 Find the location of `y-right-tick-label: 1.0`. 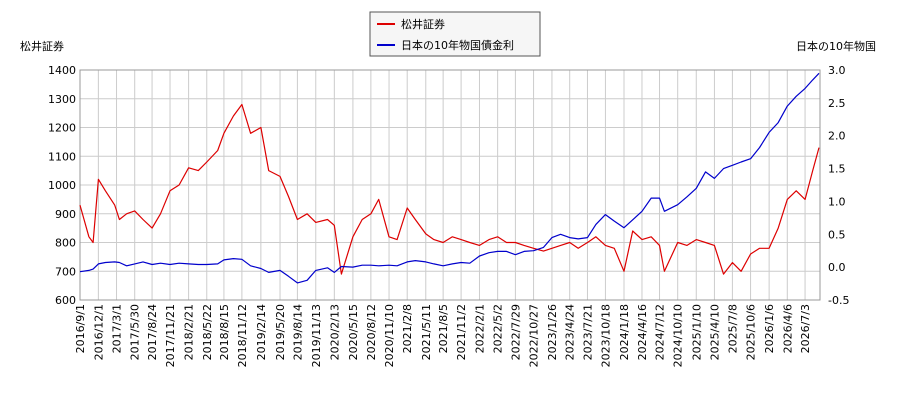

y-right-tick-label: 1.0 is located at coordinates (837, 201).